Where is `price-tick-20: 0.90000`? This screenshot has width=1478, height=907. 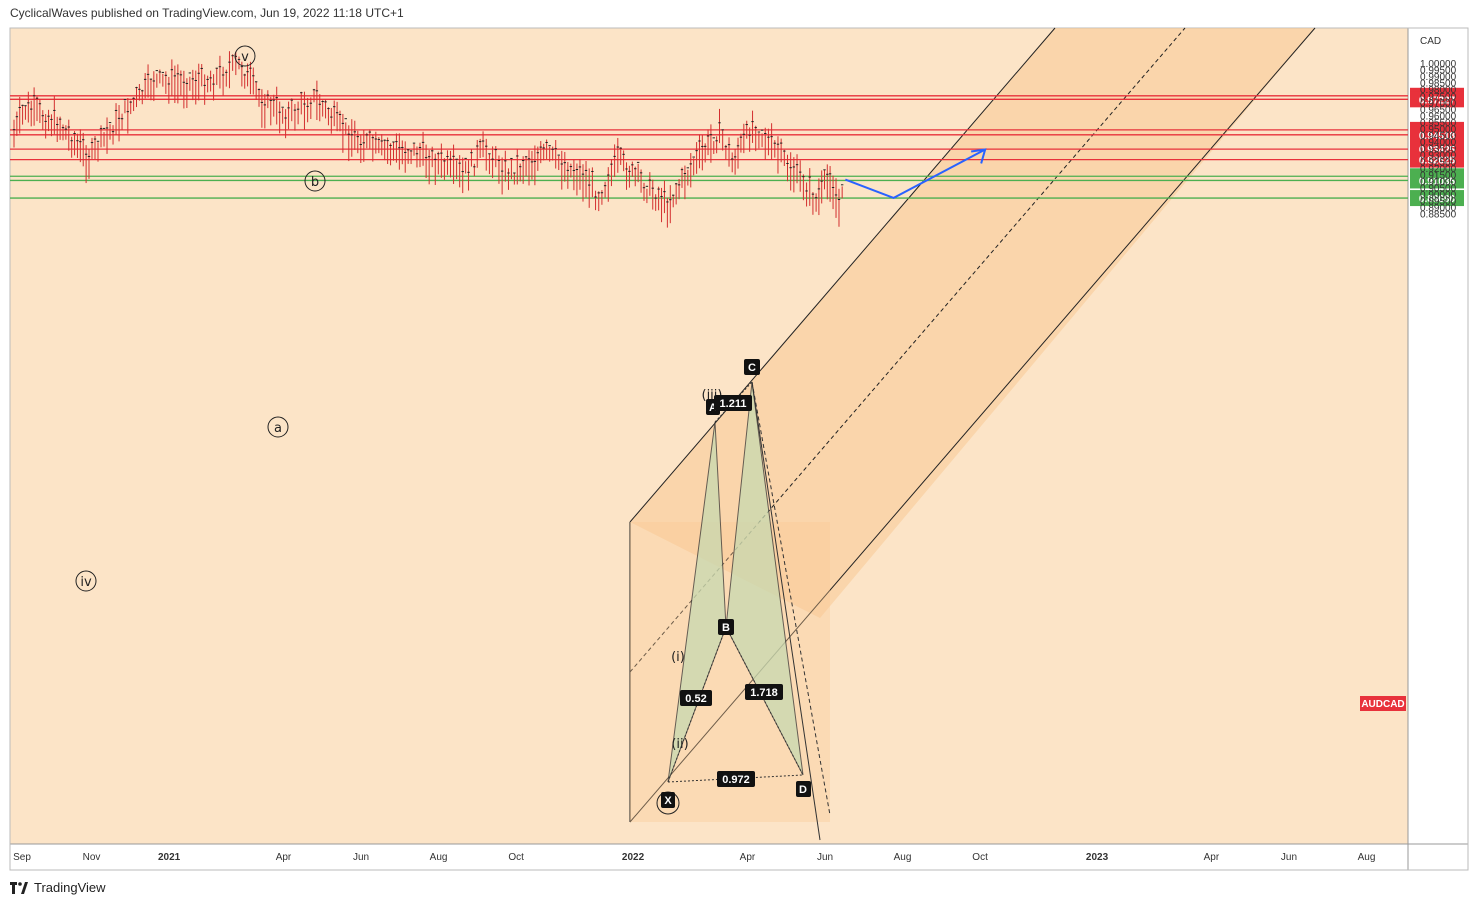 price-tick-20: 0.90000 is located at coordinates (1438, 195).